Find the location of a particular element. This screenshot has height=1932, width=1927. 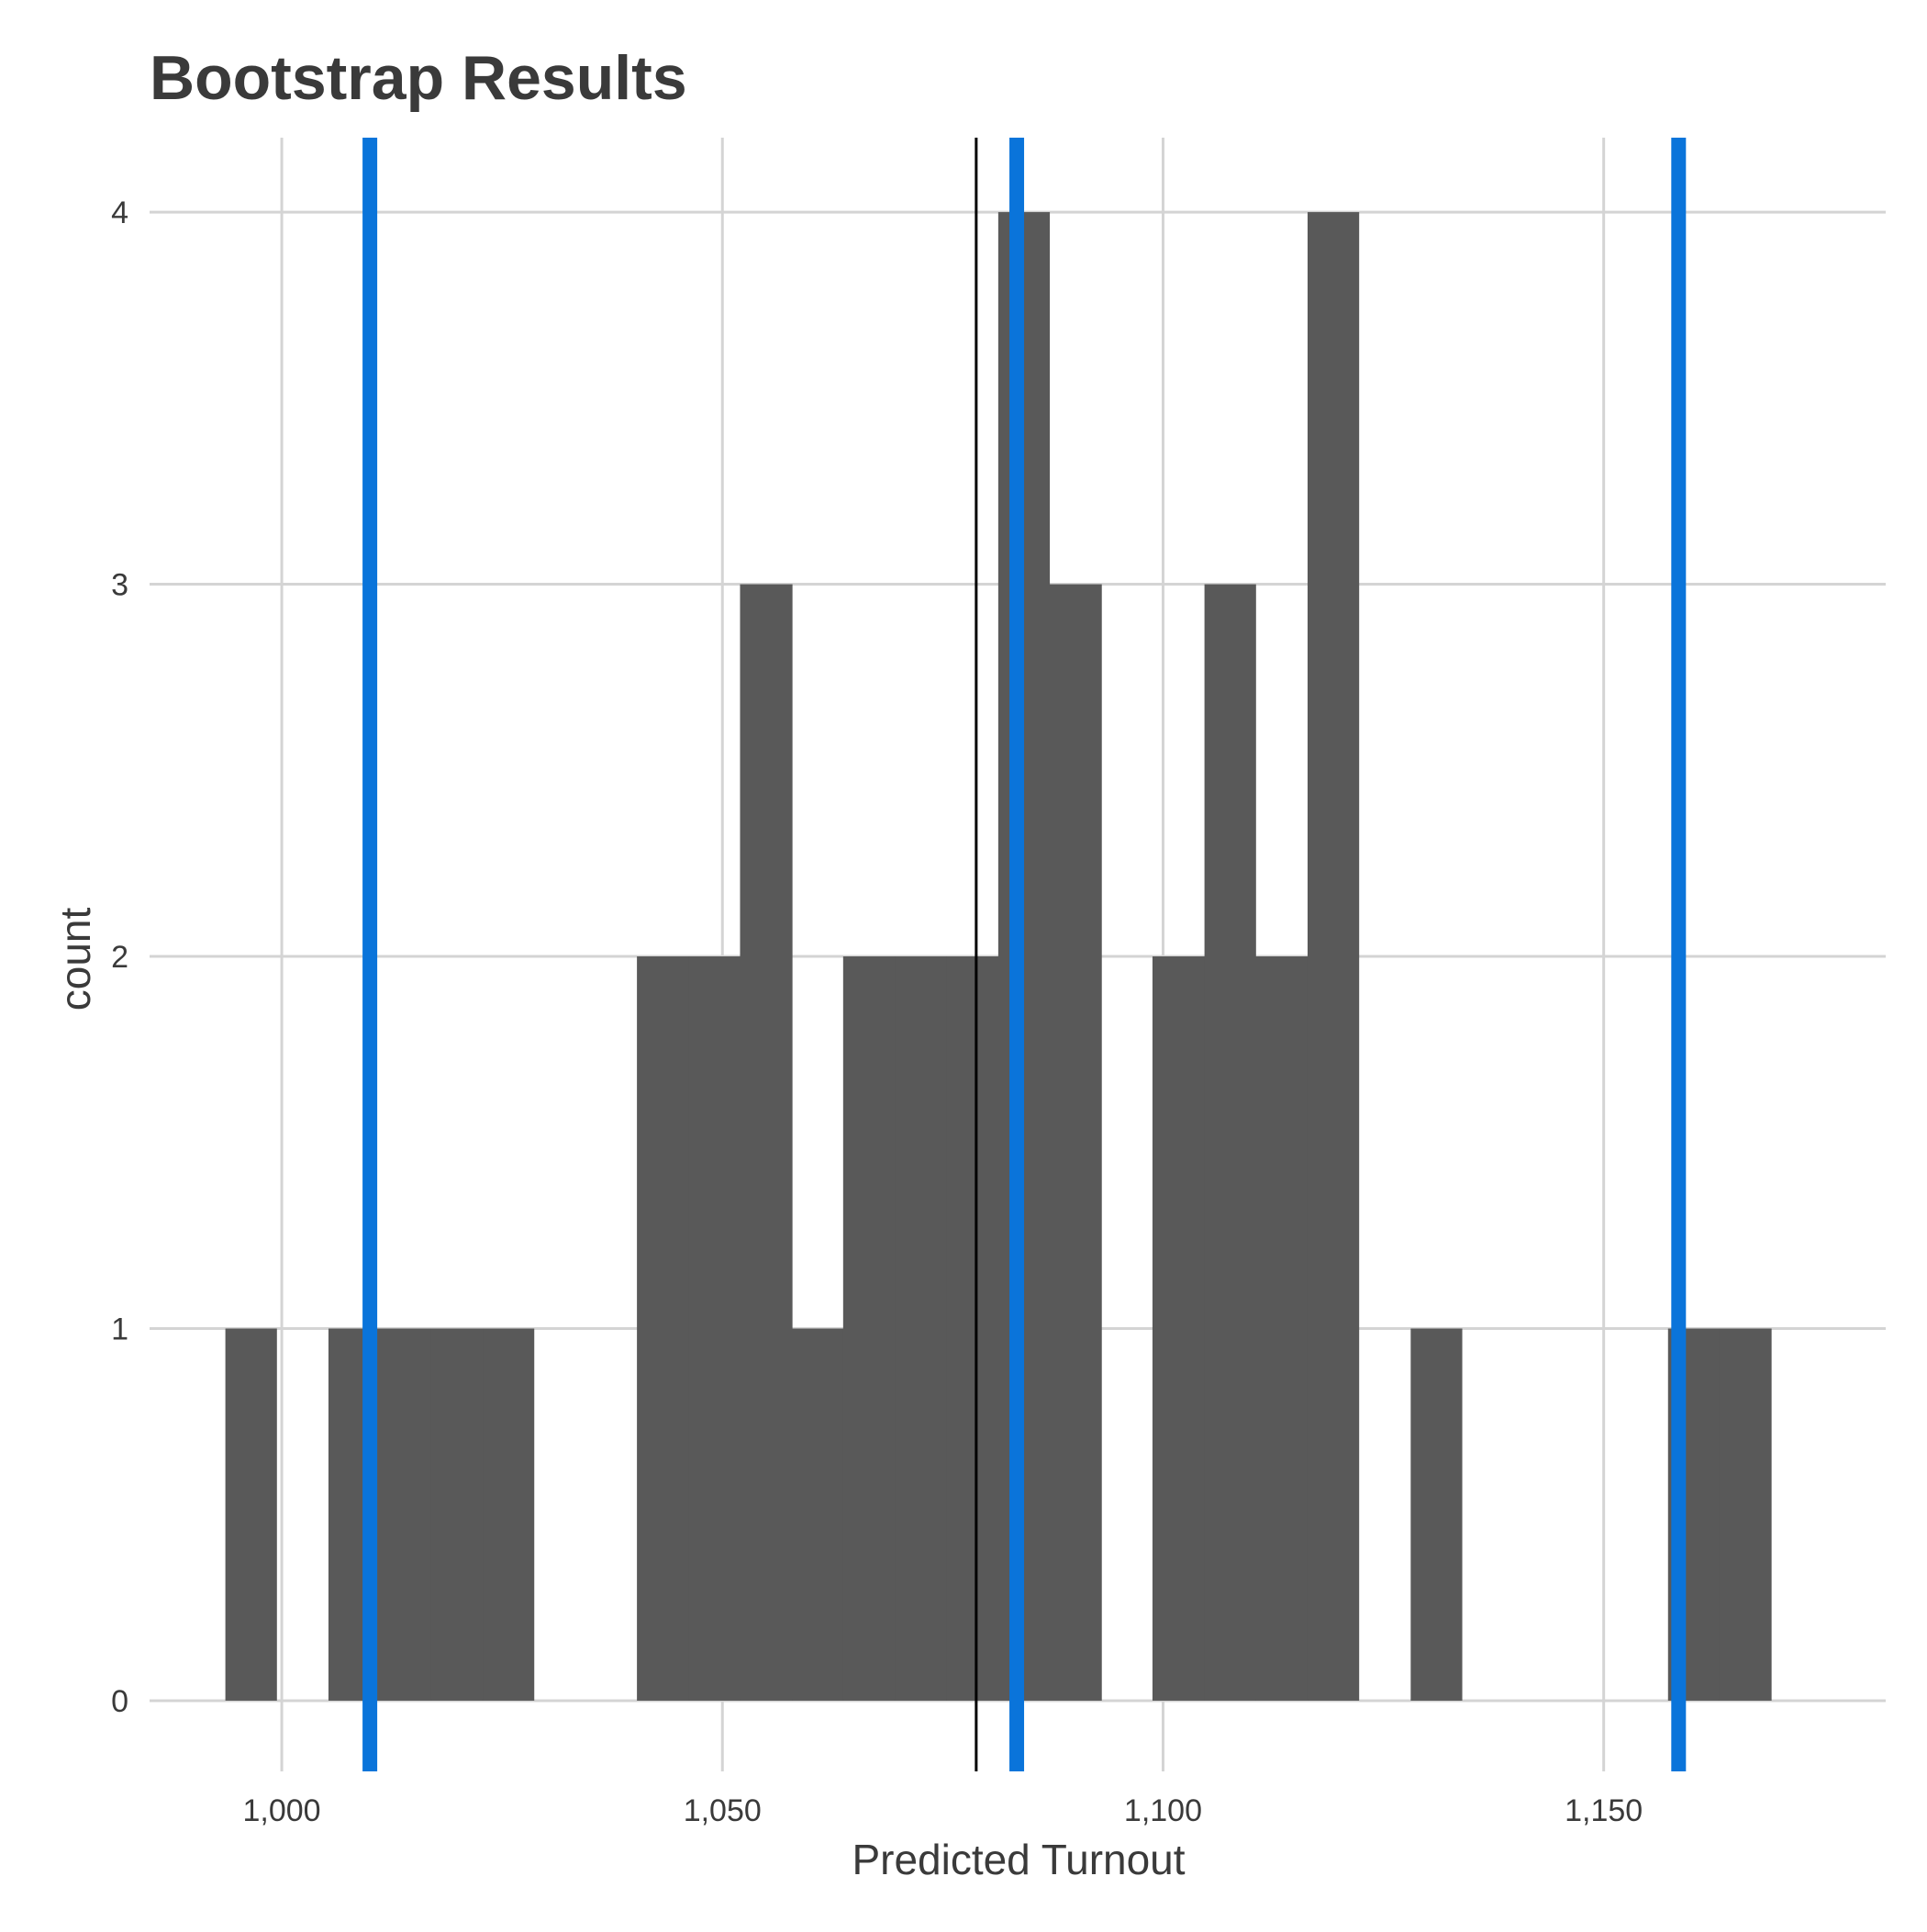

y-tick-label-4: 4 is located at coordinates (119, 212).